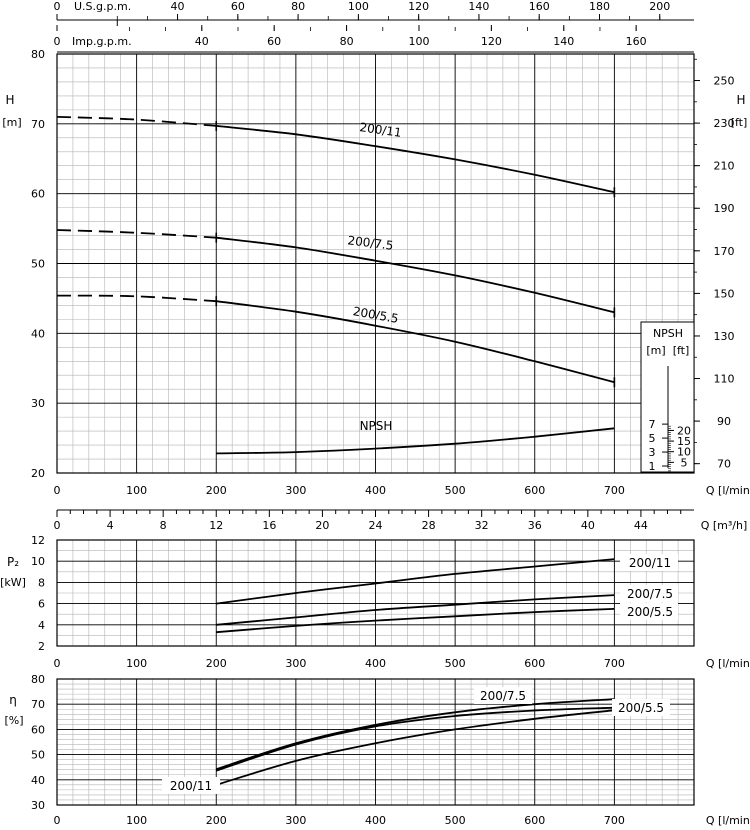 The width and height of the screenshot is (750, 830). I want to click on usgpm-tick-label: 0, so click(57, 6).